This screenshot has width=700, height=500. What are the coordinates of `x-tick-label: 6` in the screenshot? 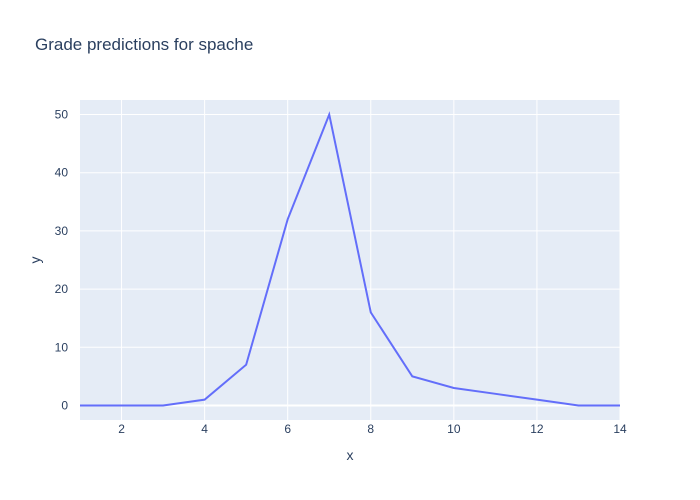 It's located at (287, 429).